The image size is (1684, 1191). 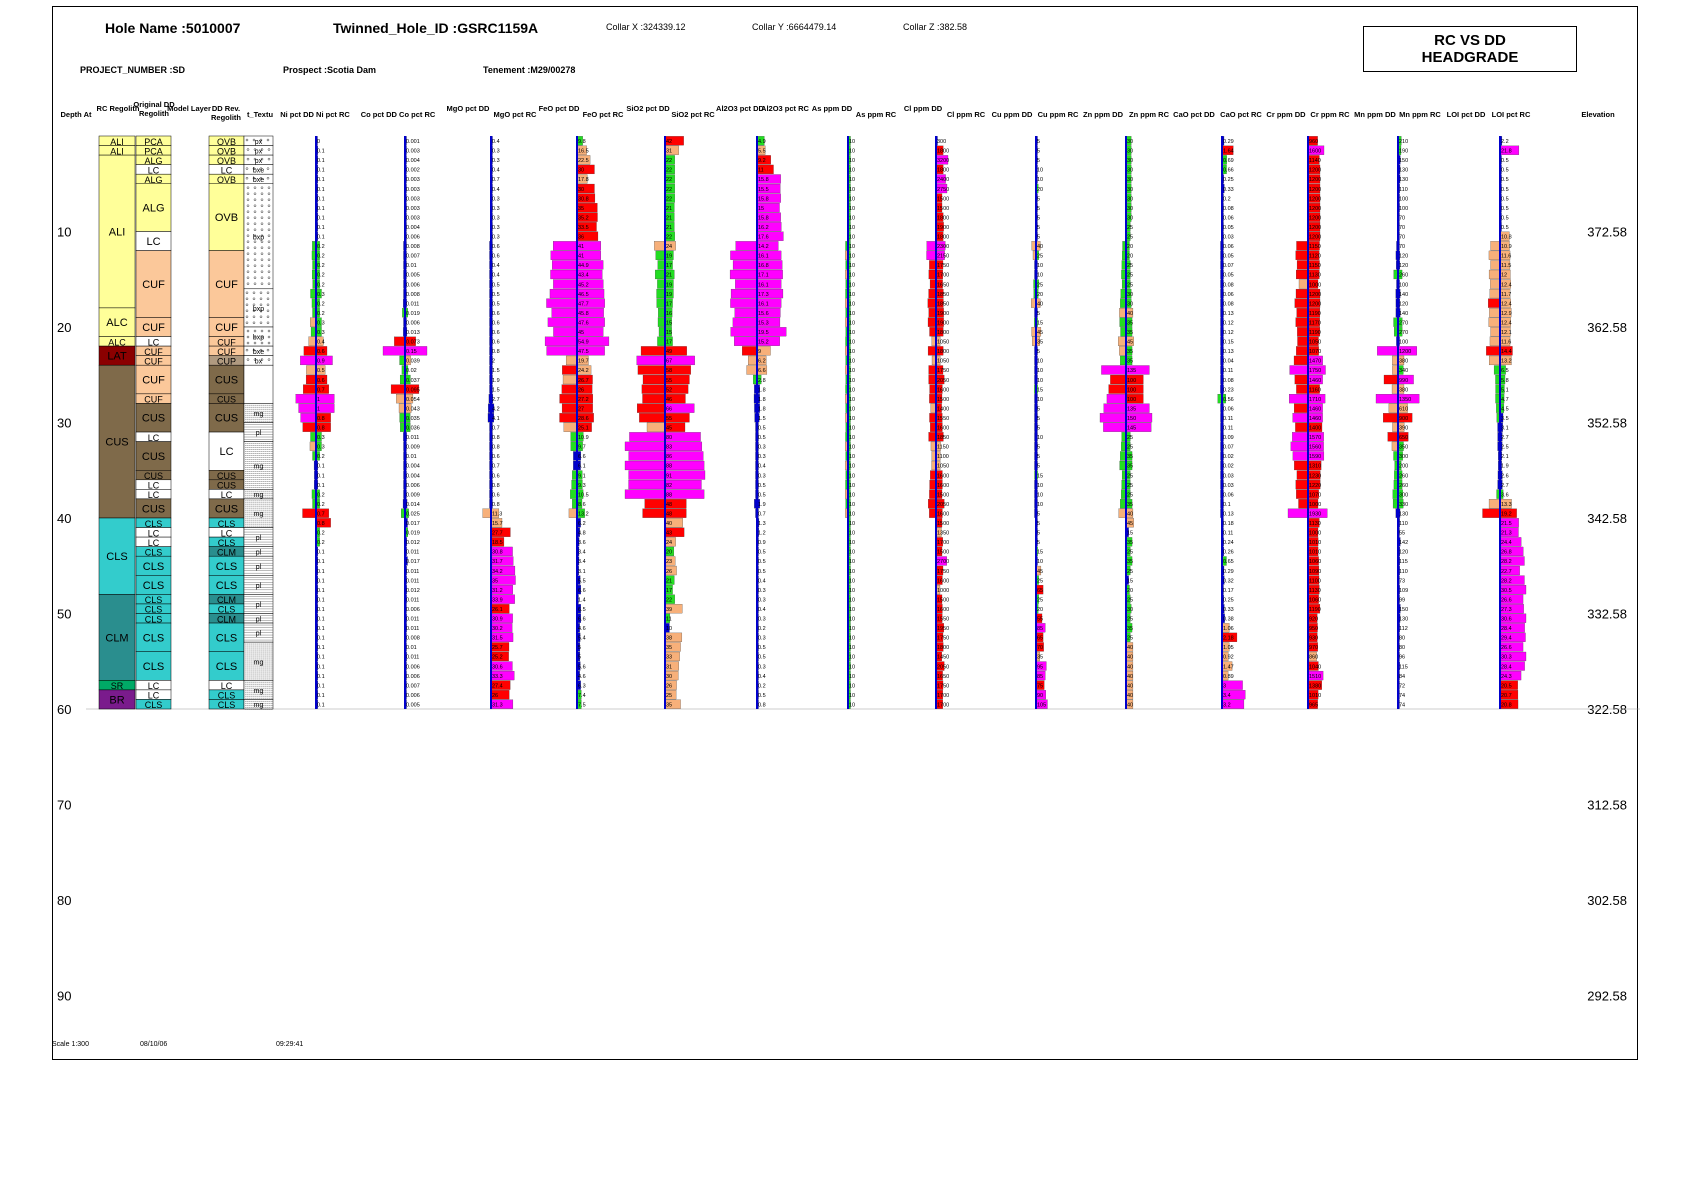 What do you see at coordinates (762, 600) in the screenshot?
I see `al2o3-rc-value: 0.3` at bounding box center [762, 600].